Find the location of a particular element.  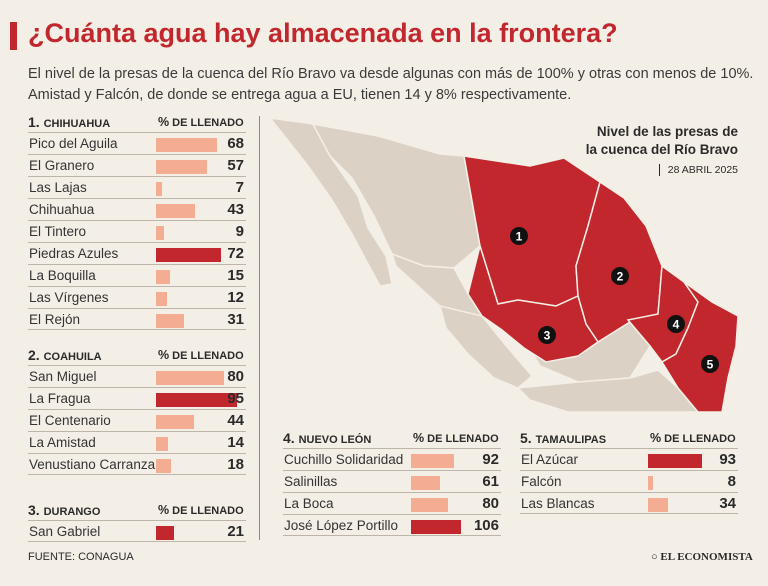

dam-name: El Azúcar is located at coordinates (550, 459).